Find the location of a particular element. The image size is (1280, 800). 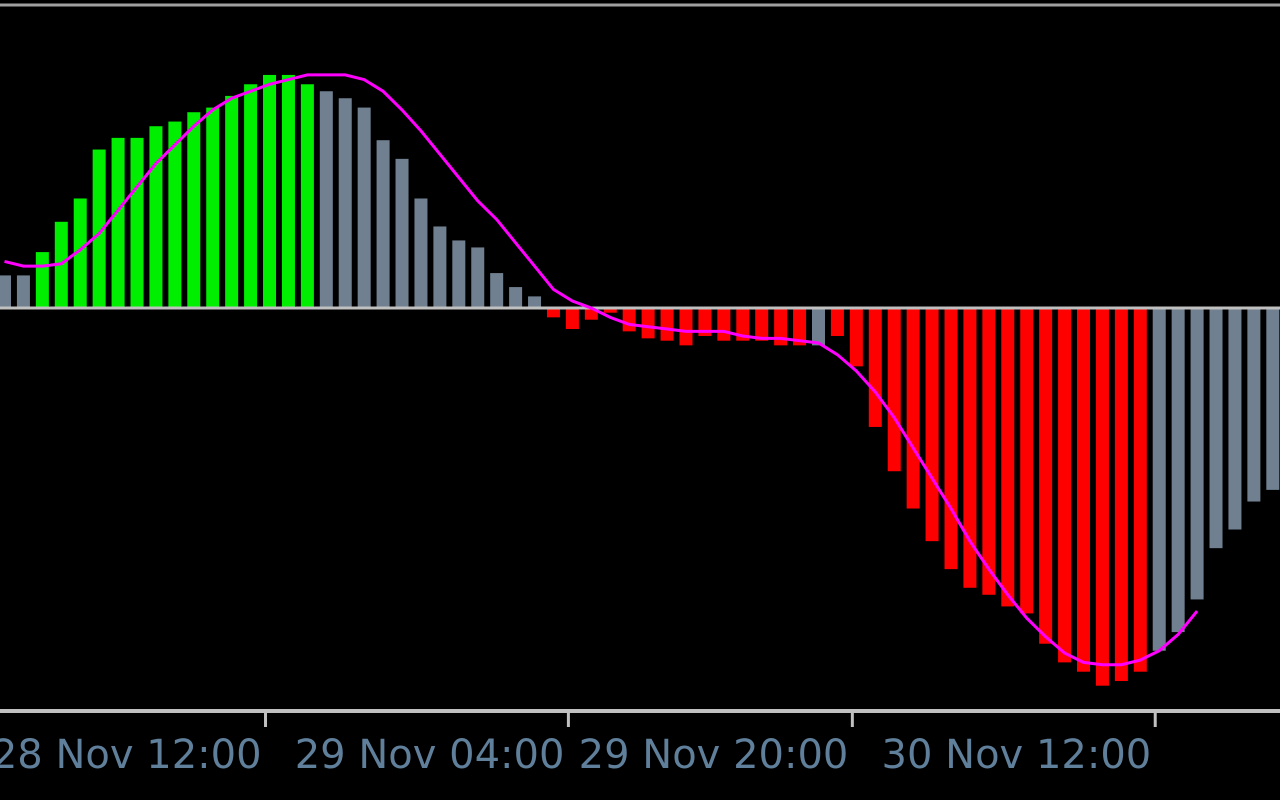

time-tick-label: 29 Nov 20:00 is located at coordinates (714, 755).